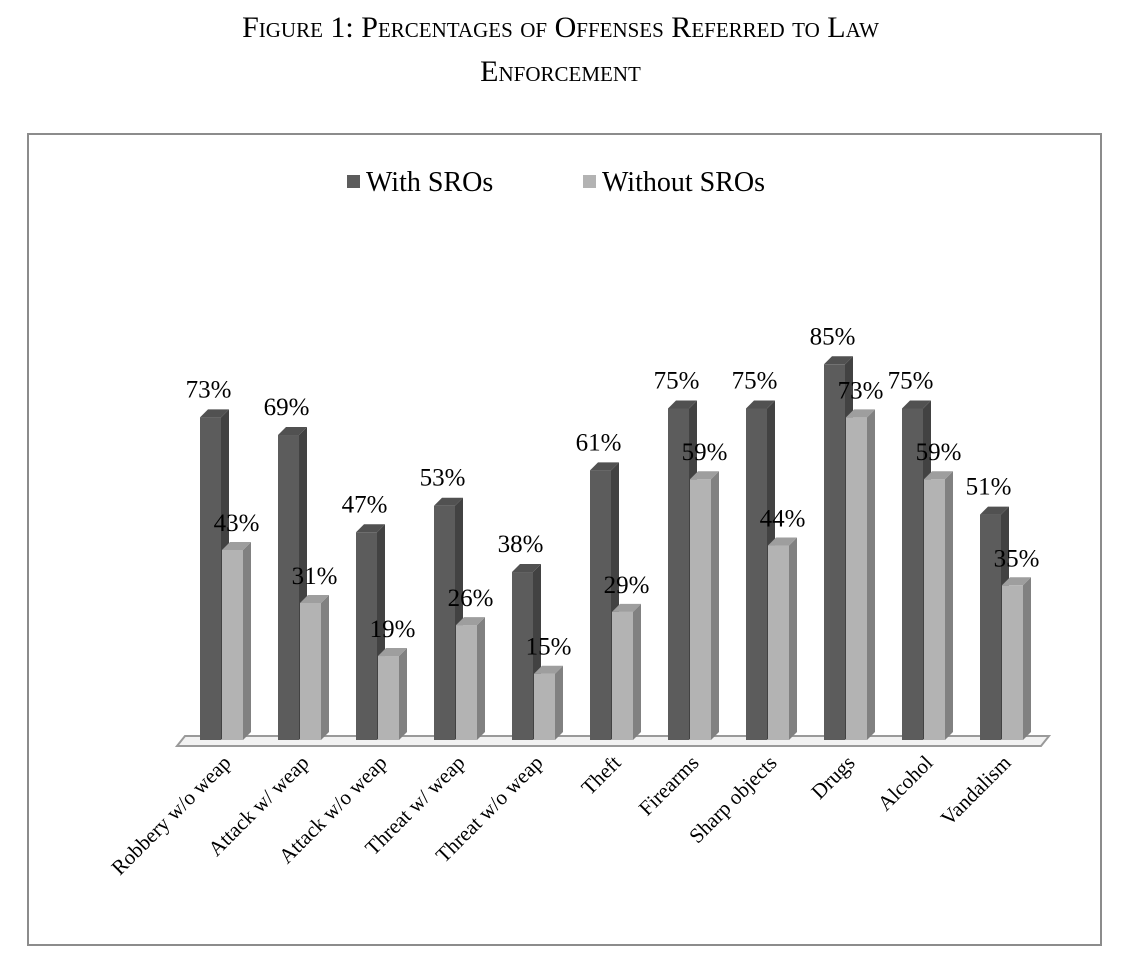 The height and width of the screenshot is (970, 1121). Describe the element at coordinates (521, 544) in the screenshot. I see `data-label-with-sros-threat-w-o-weap: 38%` at that location.